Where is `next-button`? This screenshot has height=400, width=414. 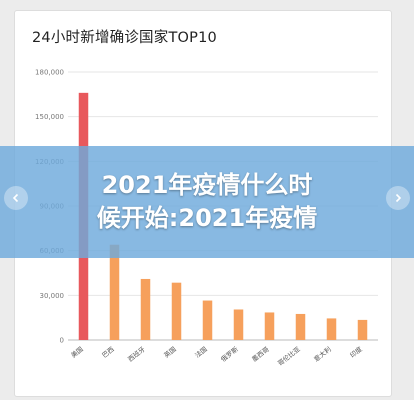 next-button is located at coordinates (398, 198).